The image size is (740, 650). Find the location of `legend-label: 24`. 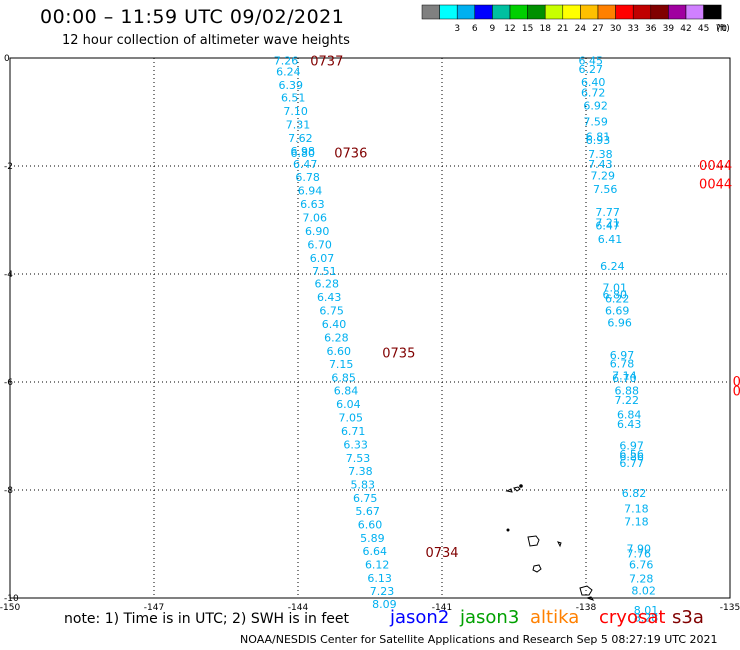

legend-label: 24 is located at coordinates (581, 29).